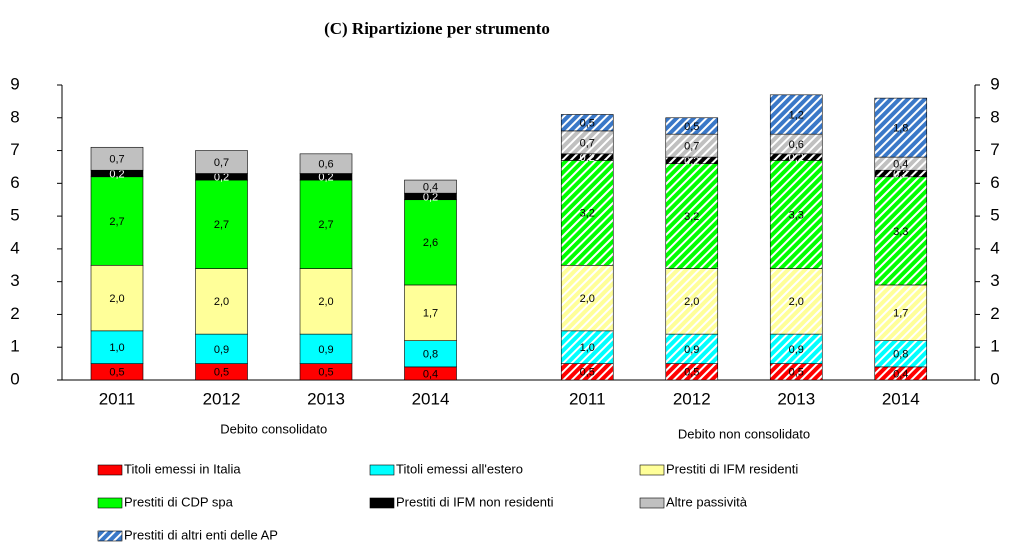 The height and width of the screenshot is (547, 1010). I want to click on y2-tick-label: 5, so click(994, 215).